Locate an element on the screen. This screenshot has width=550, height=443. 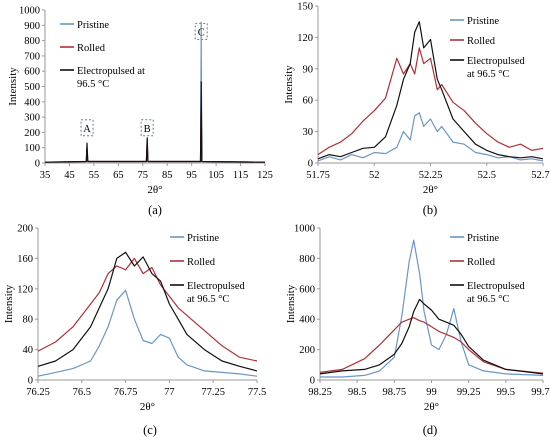
x-tick-label: 99.5 is located at coordinates (506, 392).